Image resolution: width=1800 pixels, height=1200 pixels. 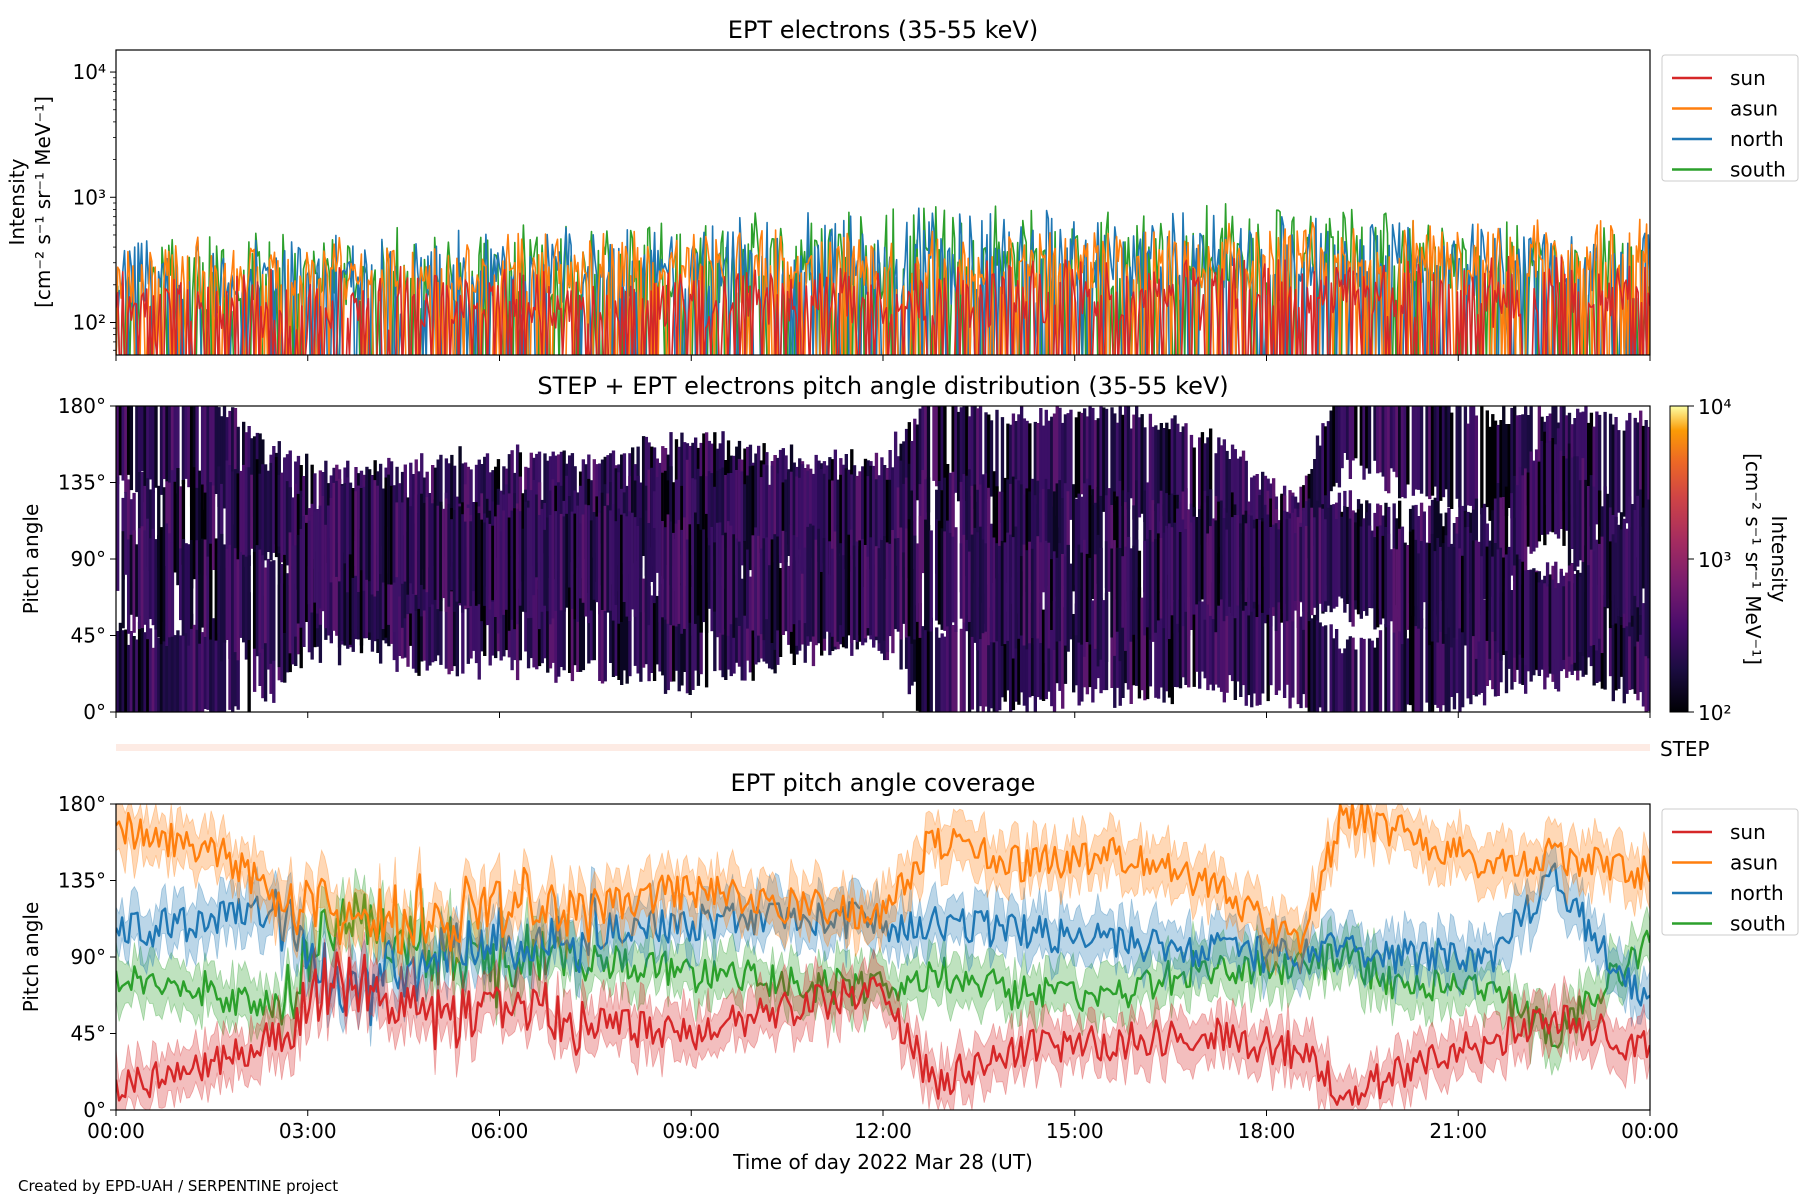 I want to click on intensity-series-south, so click(x=883, y=279).